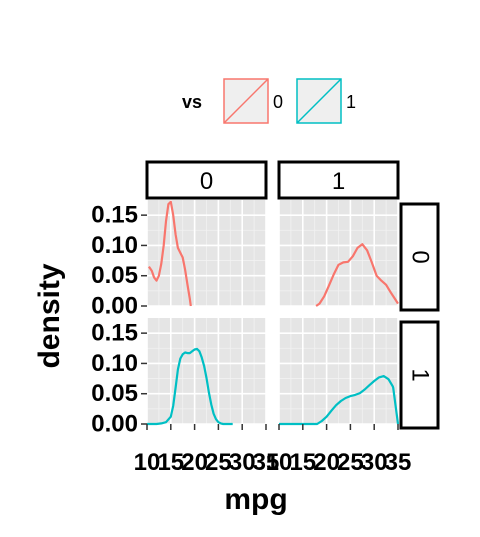 The image size is (480, 537). Describe the element at coordinates (192, 102) in the screenshot. I see `legend-title: vs` at that location.